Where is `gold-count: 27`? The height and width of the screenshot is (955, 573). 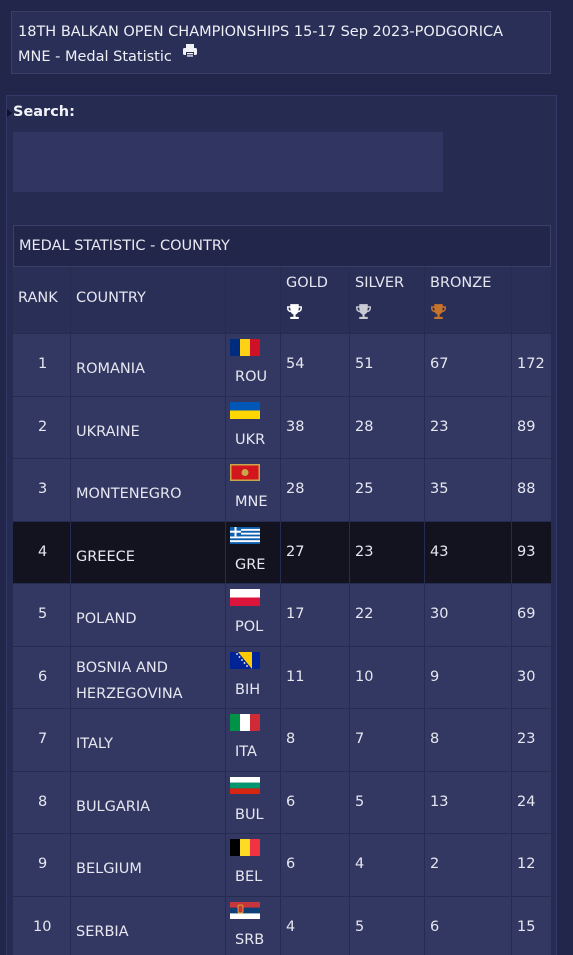 gold-count: 27 is located at coordinates (295, 551).